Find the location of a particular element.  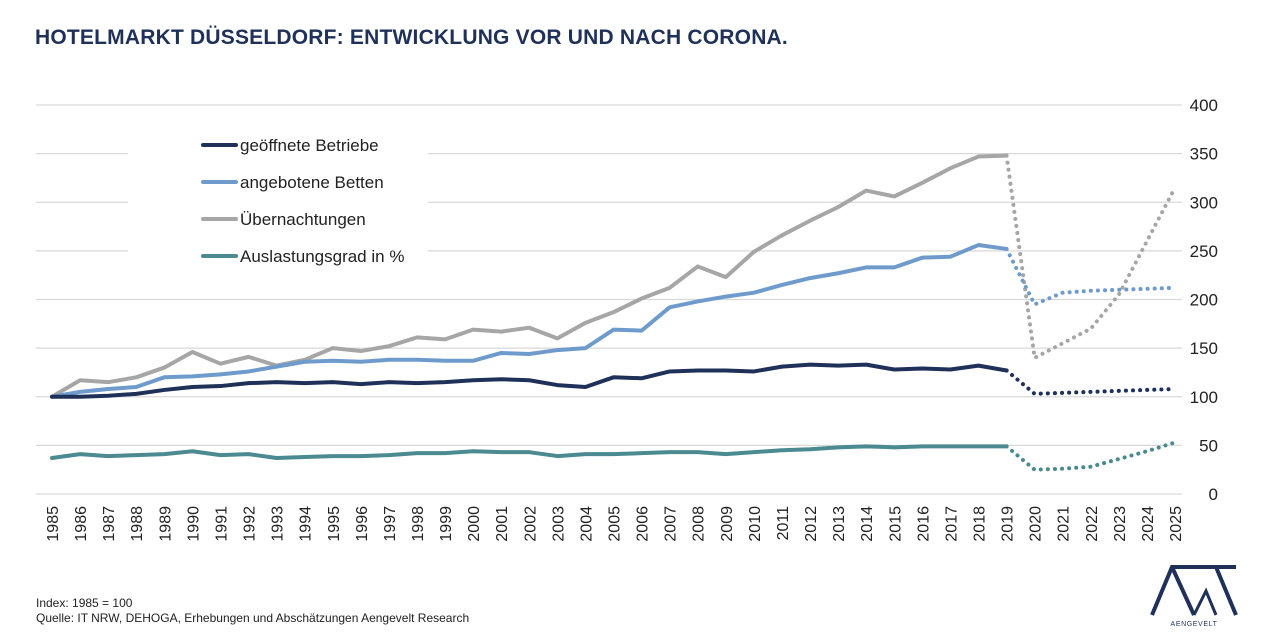

x-tick-label: 1998 is located at coordinates (418, 524).